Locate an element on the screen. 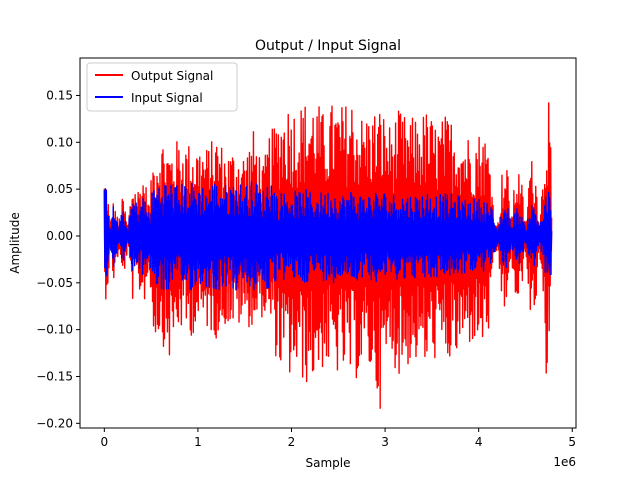  y-tick-label: 0.00 is located at coordinates (59, 236).